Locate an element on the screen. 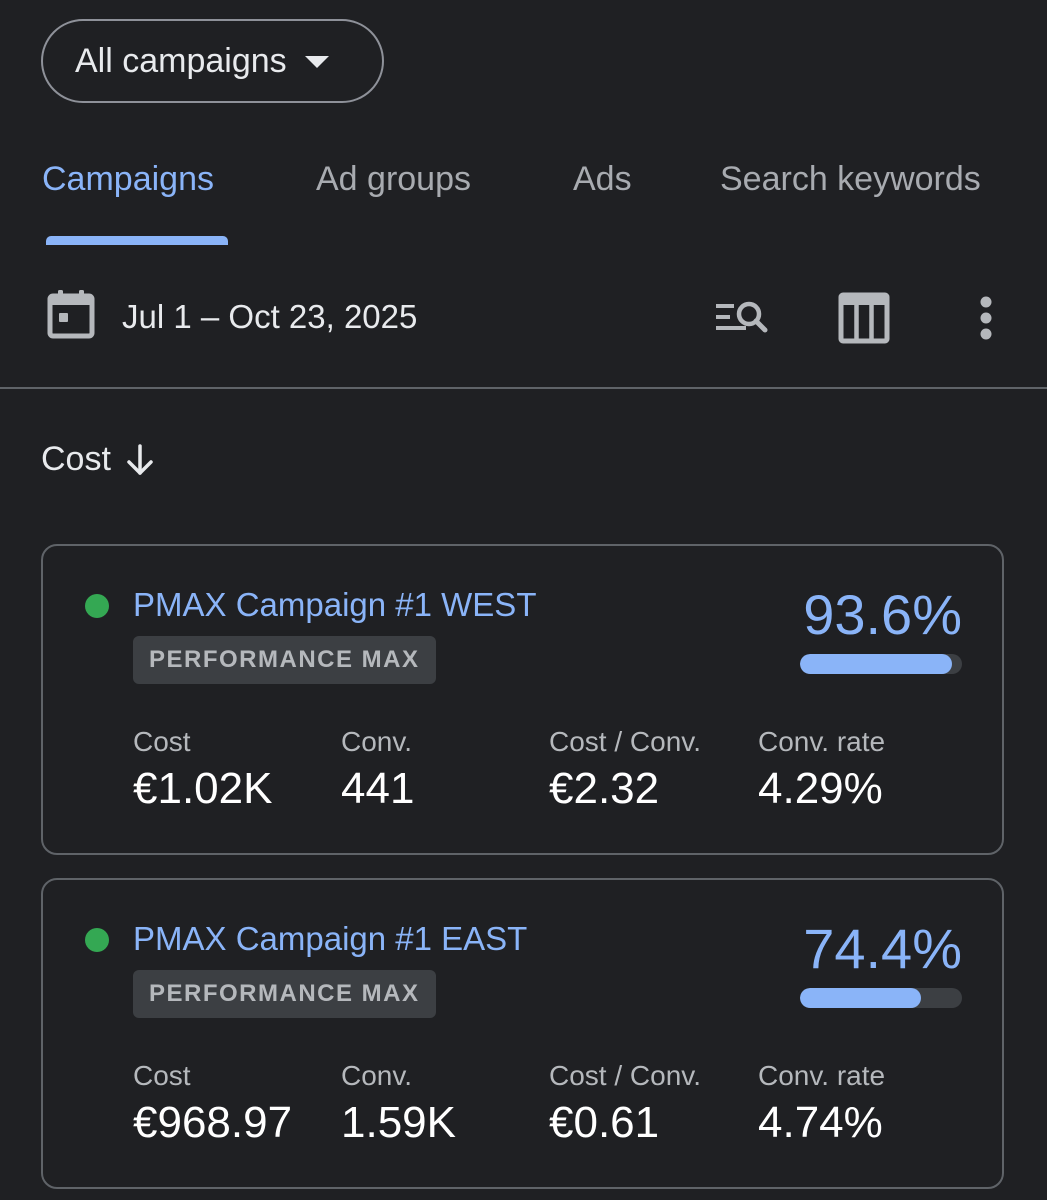 This screenshot has width=1047, height=1200. campaign-name: PMAX Campaign #1 EAST is located at coordinates (330, 938).